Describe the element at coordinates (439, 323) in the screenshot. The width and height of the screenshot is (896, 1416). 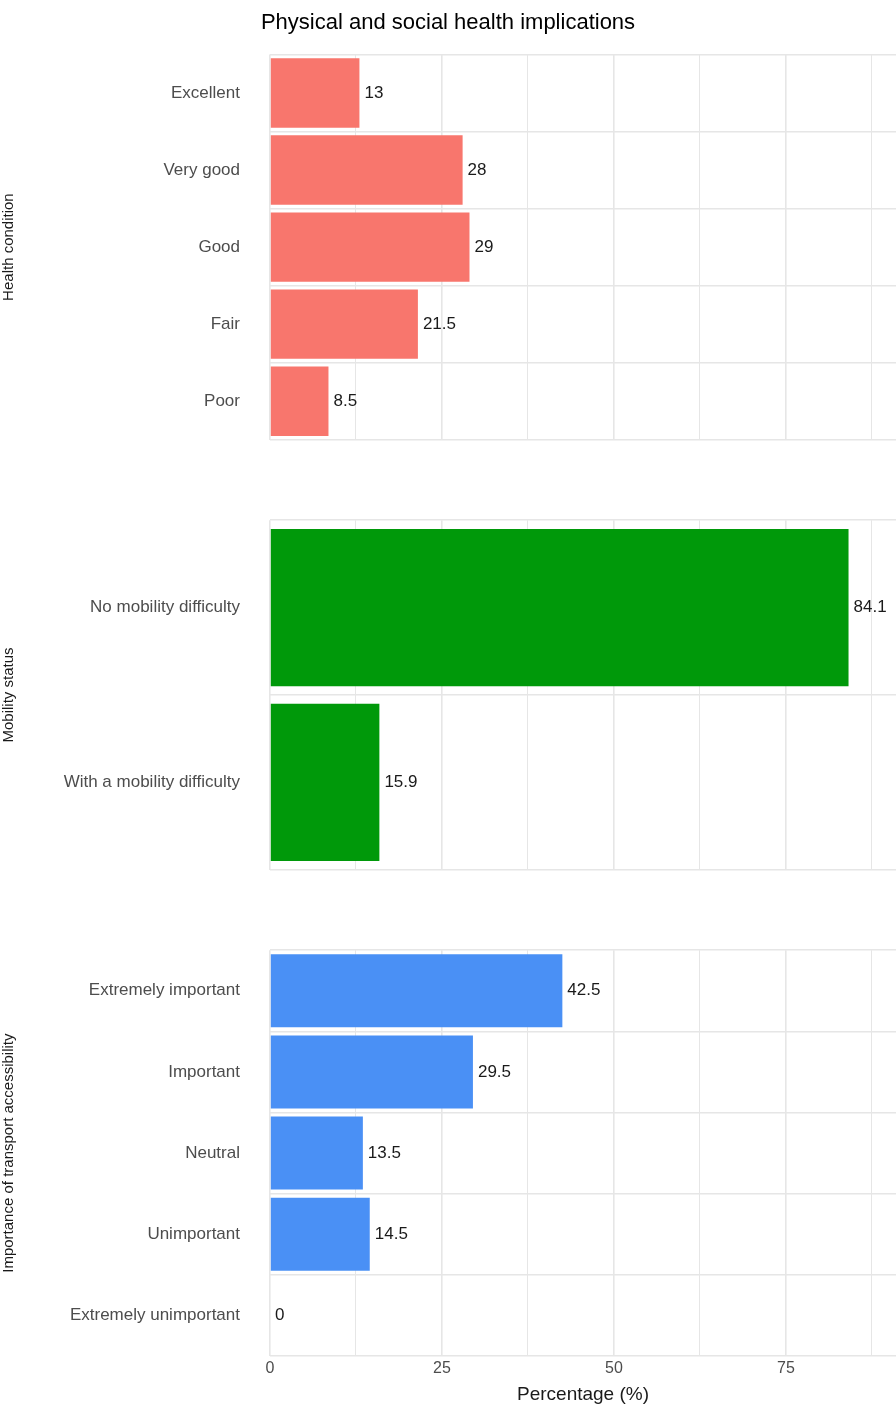
I see `data-label: 21.5` at that location.